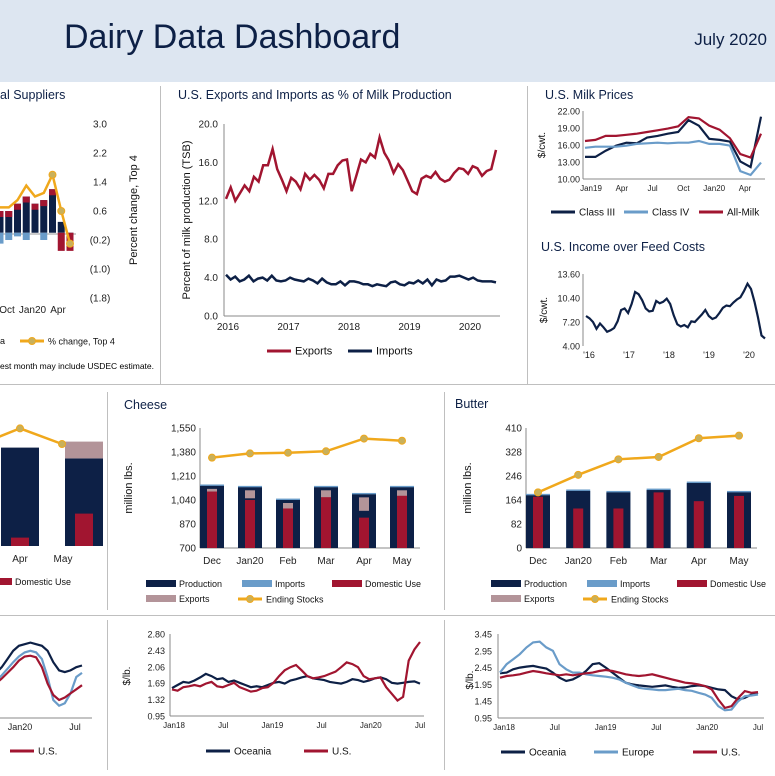 This screenshot has height=776, width=775. Describe the element at coordinates (134, 210) in the screenshot. I see `y-axis-label: Percent change, Top 4` at that location.